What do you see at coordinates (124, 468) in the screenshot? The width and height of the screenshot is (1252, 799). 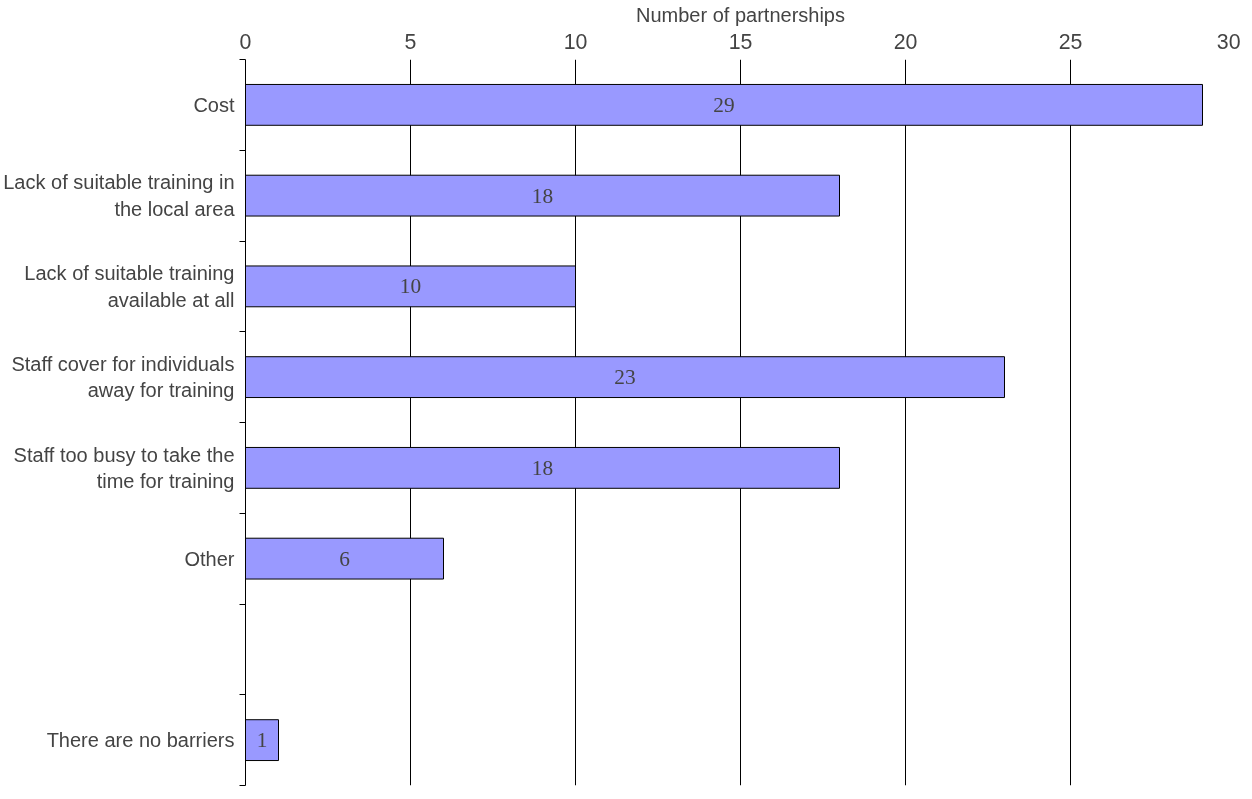 I see `y-tick-label: Staff too busy to take the time for training` at bounding box center [124, 468].